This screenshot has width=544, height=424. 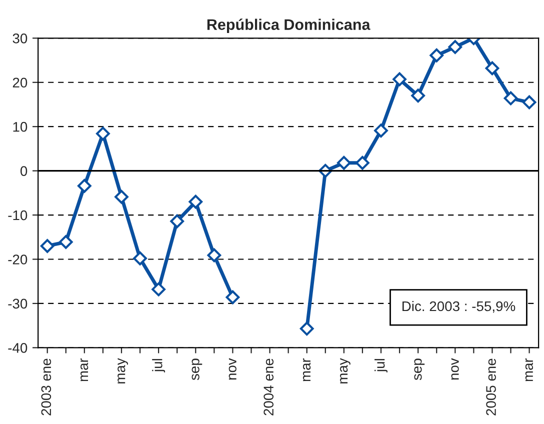 I want to click on chart-title: República Dominicana, so click(x=288, y=25).